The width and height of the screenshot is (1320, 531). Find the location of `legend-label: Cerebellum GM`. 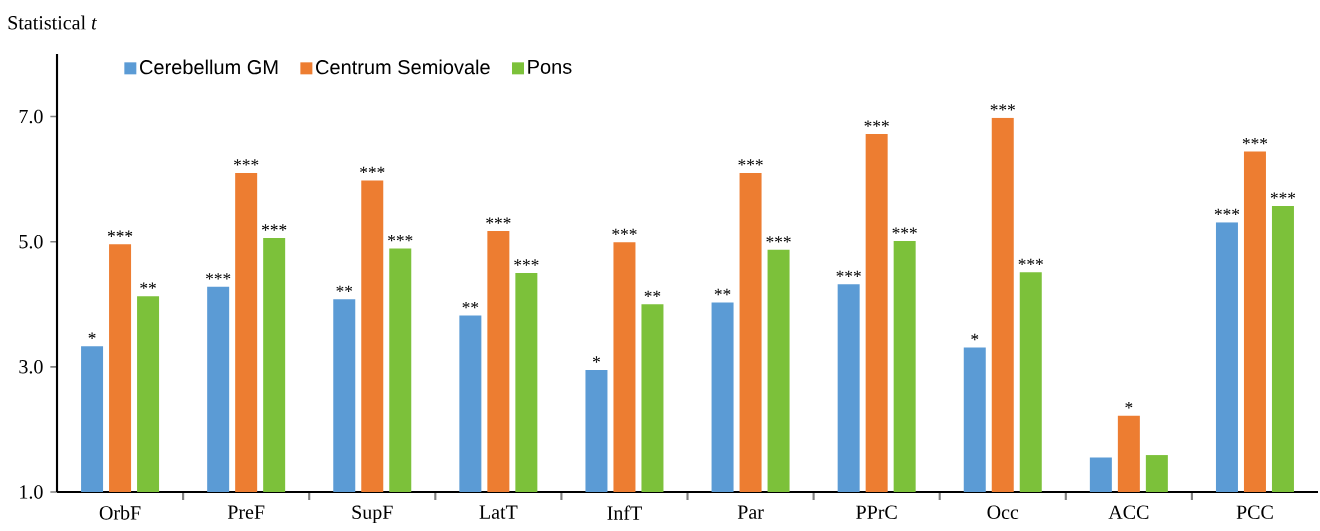

legend-label: Cerebellum GM is located at coordinates (209, 67).